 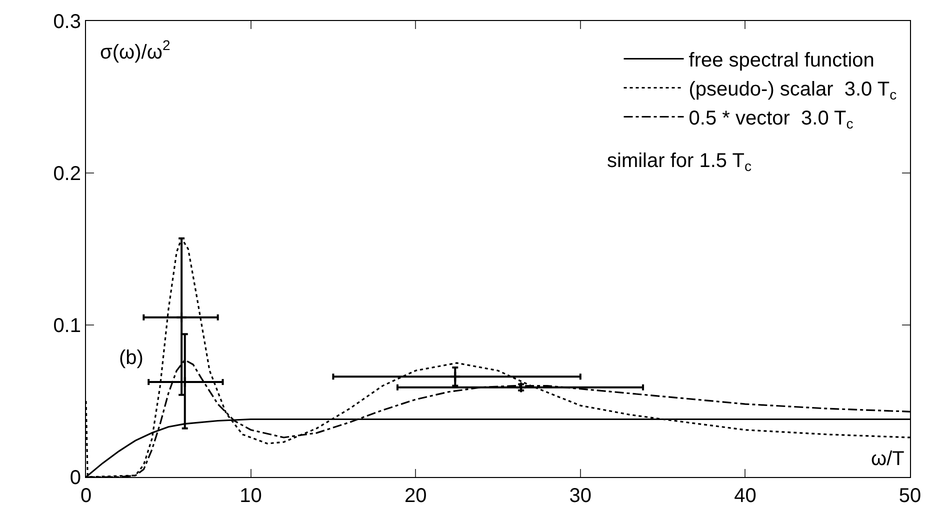 What do you see at coordinates (887, 459) in the screenshot?
I see `x-axis-title: ω/T` at bounding box center [887, 459].